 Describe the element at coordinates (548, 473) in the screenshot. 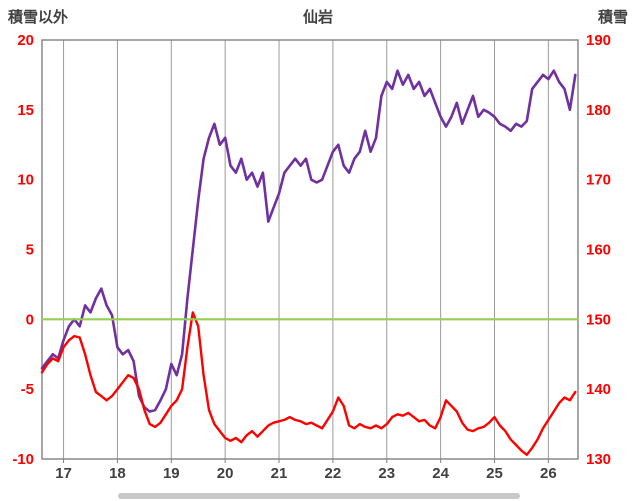

I see `x-axis-tick-label: 26` at that location.